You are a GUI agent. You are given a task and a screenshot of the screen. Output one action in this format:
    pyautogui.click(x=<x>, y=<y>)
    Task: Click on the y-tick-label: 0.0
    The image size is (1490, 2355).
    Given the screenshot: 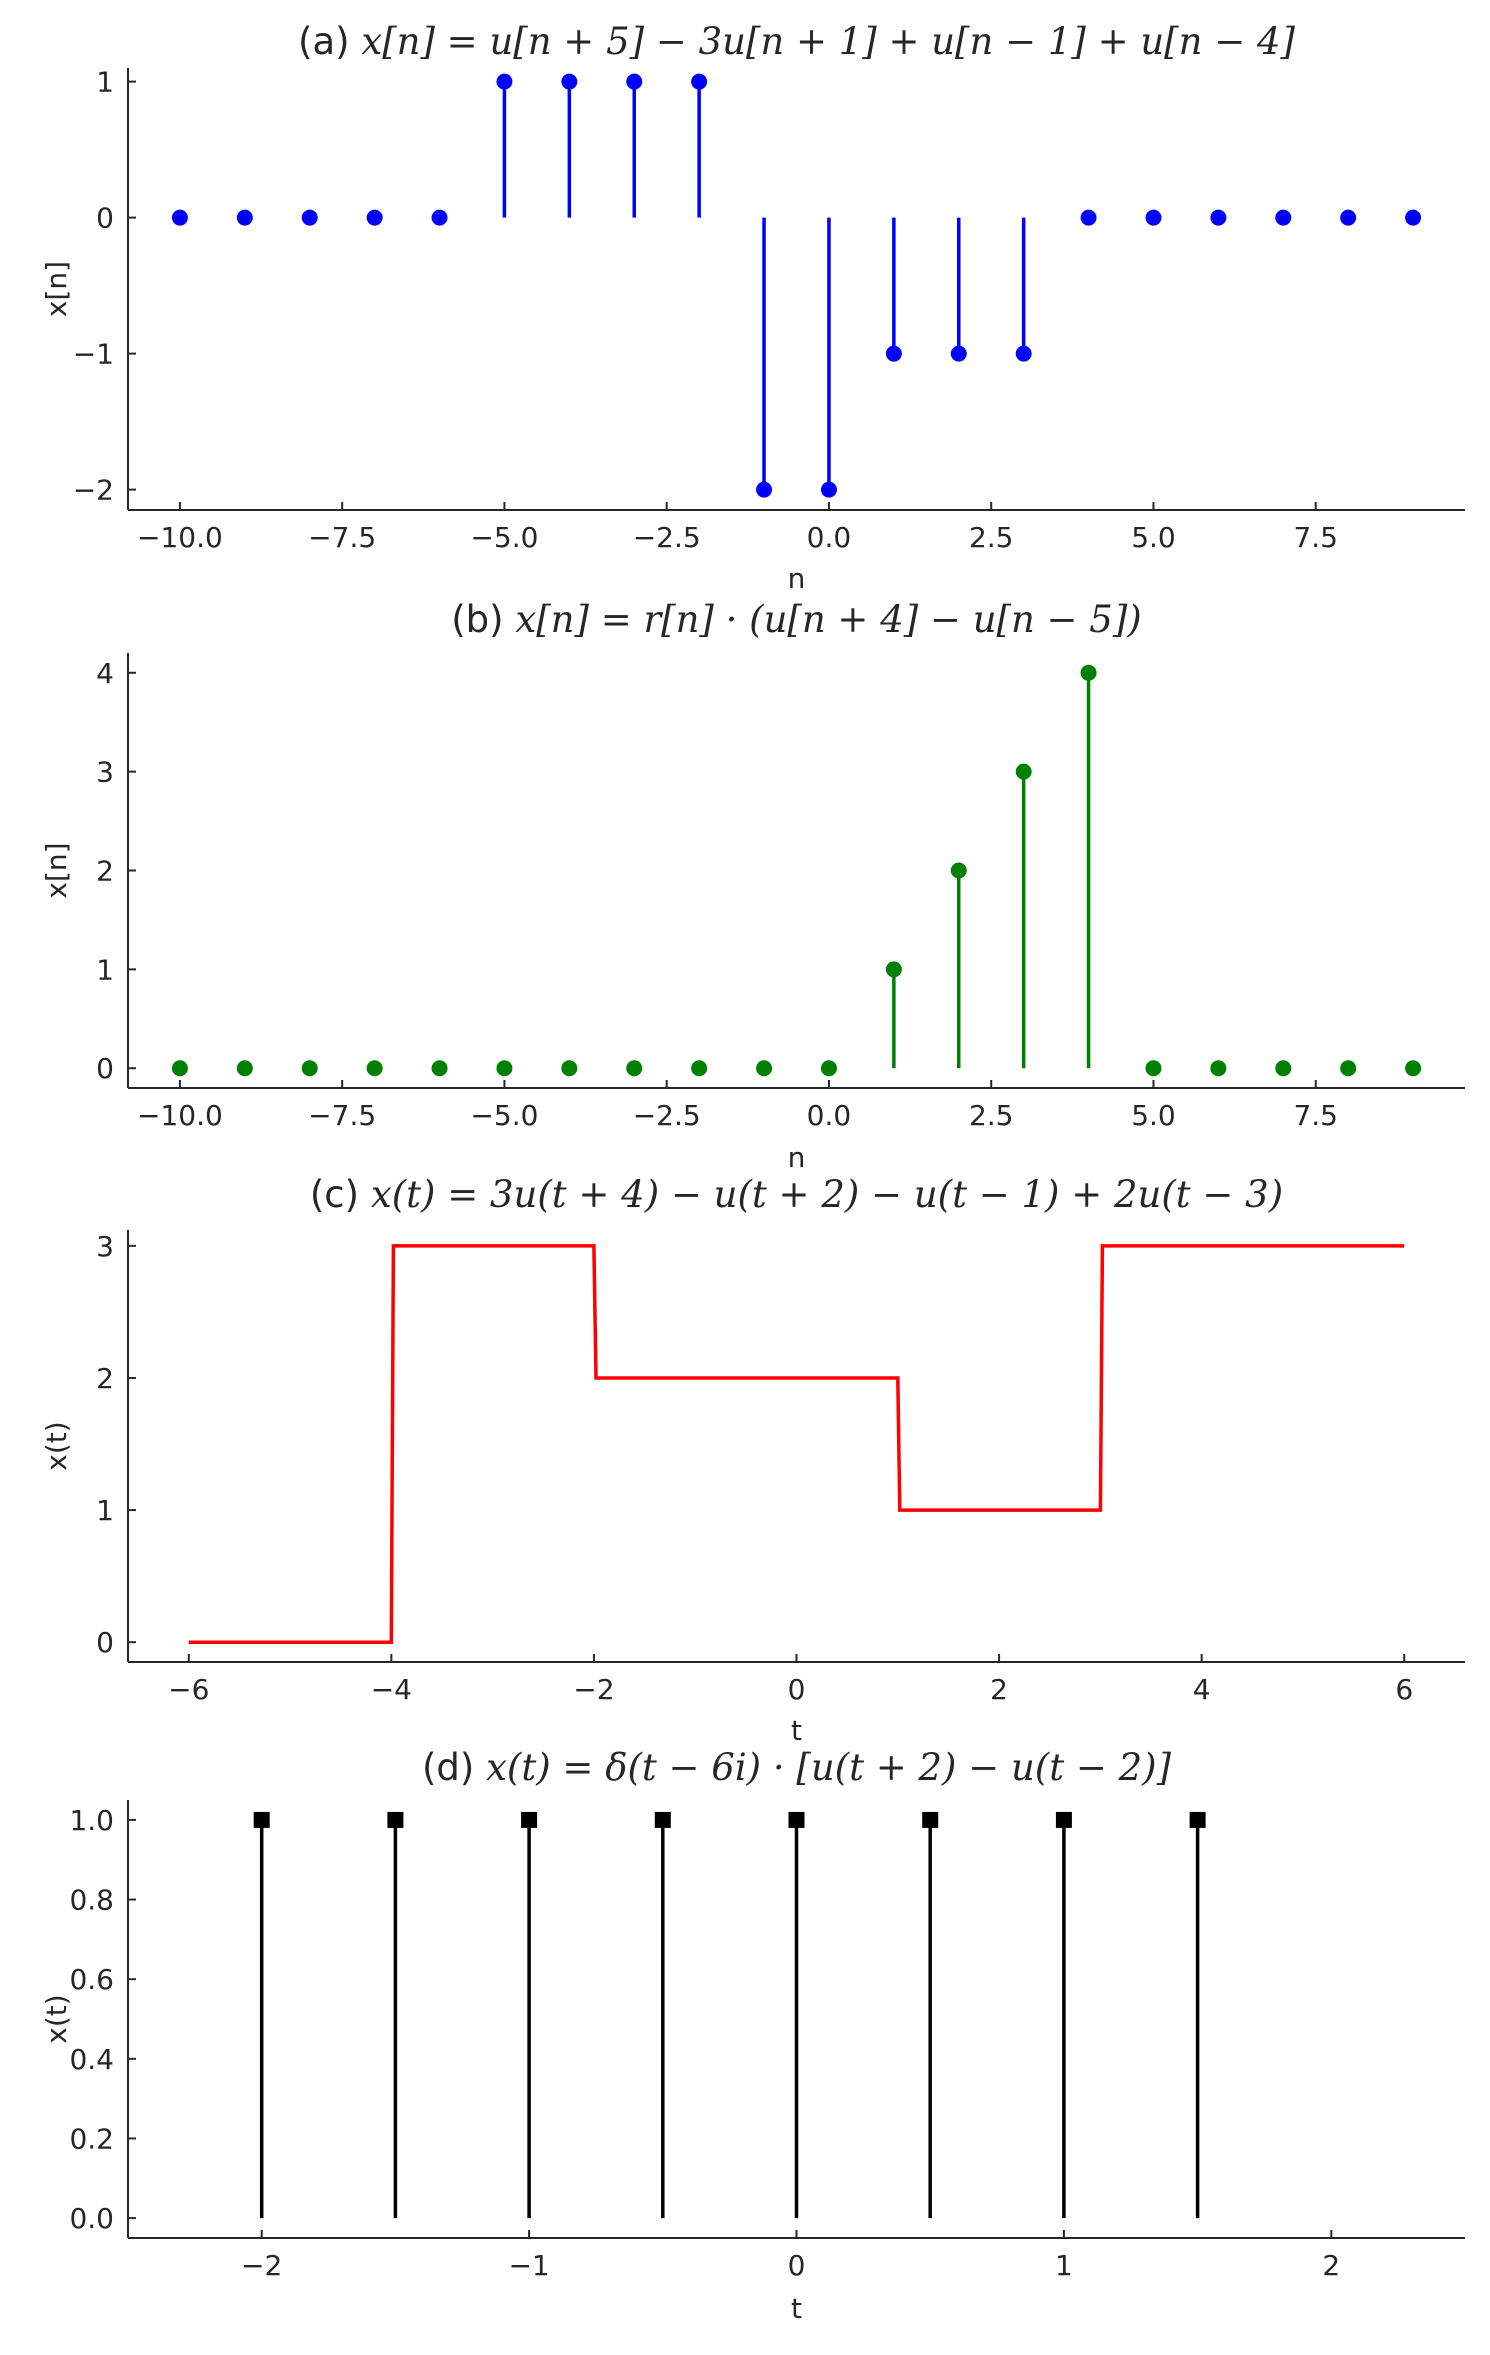 What is the action you would take?
    pyautogui.click(x=91, y=2218)
    